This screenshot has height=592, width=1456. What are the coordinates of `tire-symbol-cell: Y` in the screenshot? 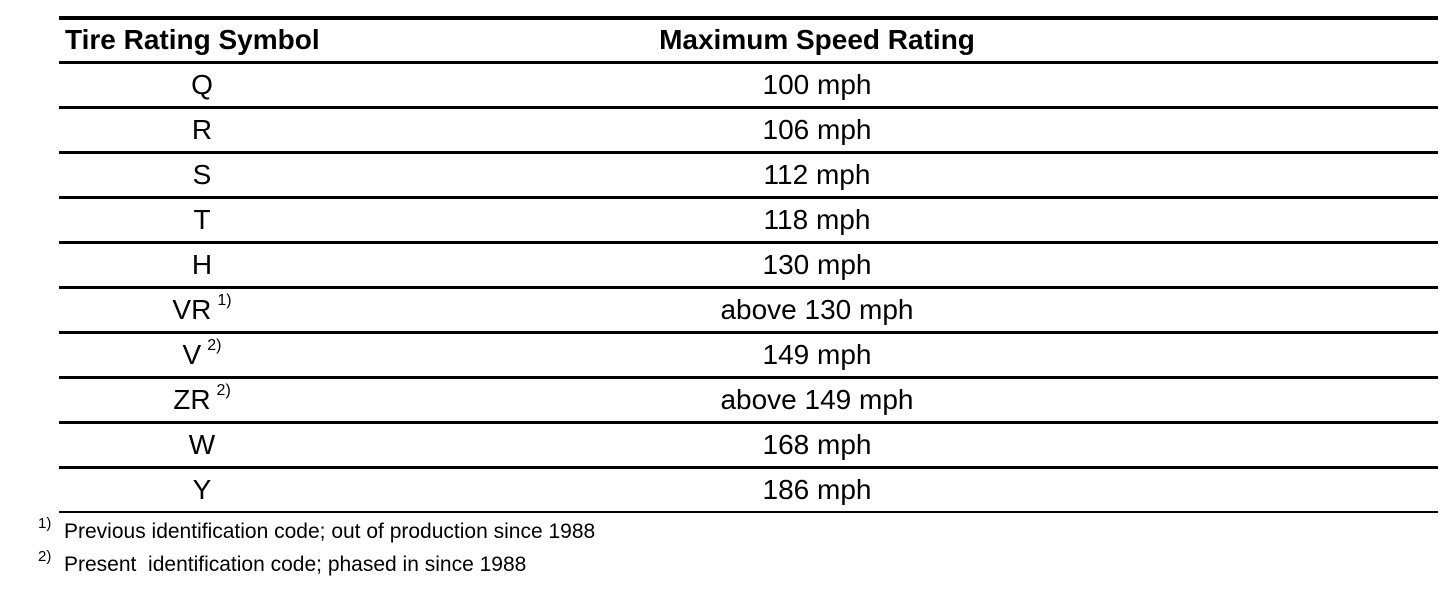 It's located at (202, 490).